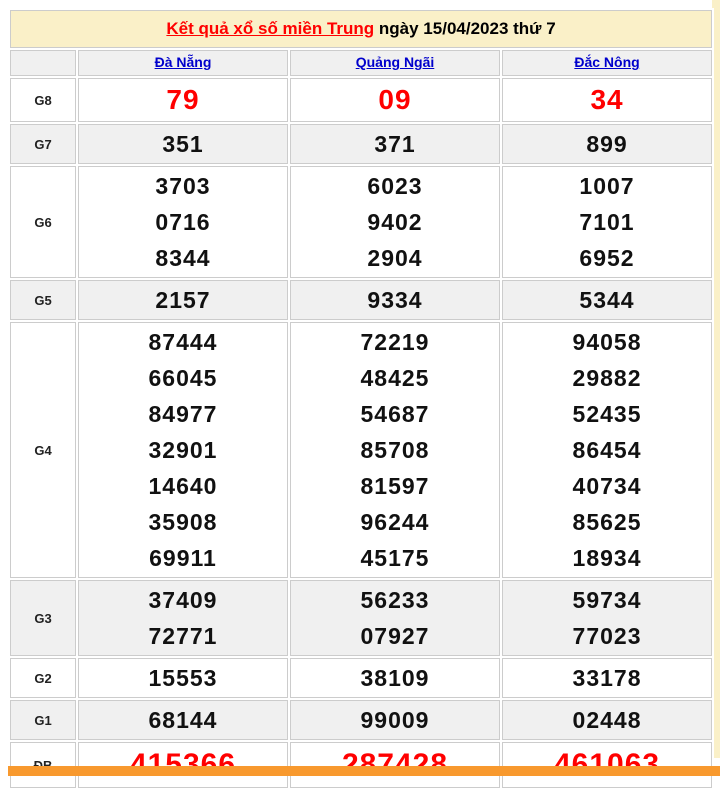 The height and width of the screenshot is (790, 720). I want to click on prize-values-g2-col1: 15553, so click(183, 678).